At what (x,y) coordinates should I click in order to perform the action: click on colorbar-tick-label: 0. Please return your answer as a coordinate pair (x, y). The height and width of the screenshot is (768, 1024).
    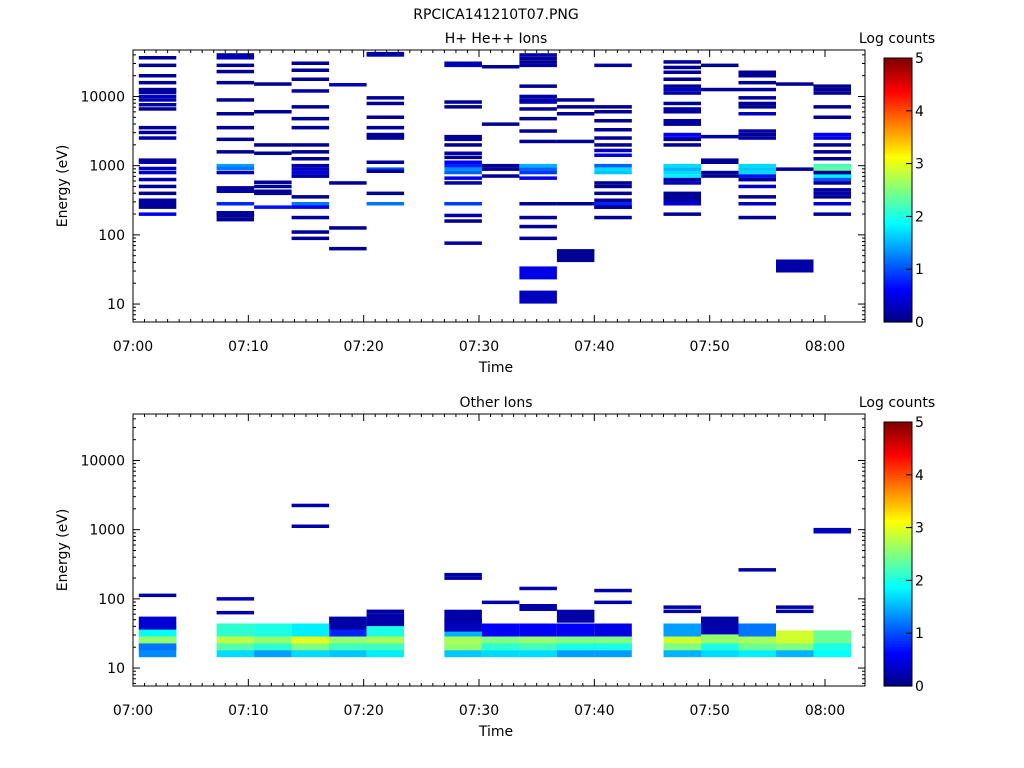
    Looking at the image, I should click on (919, 323).